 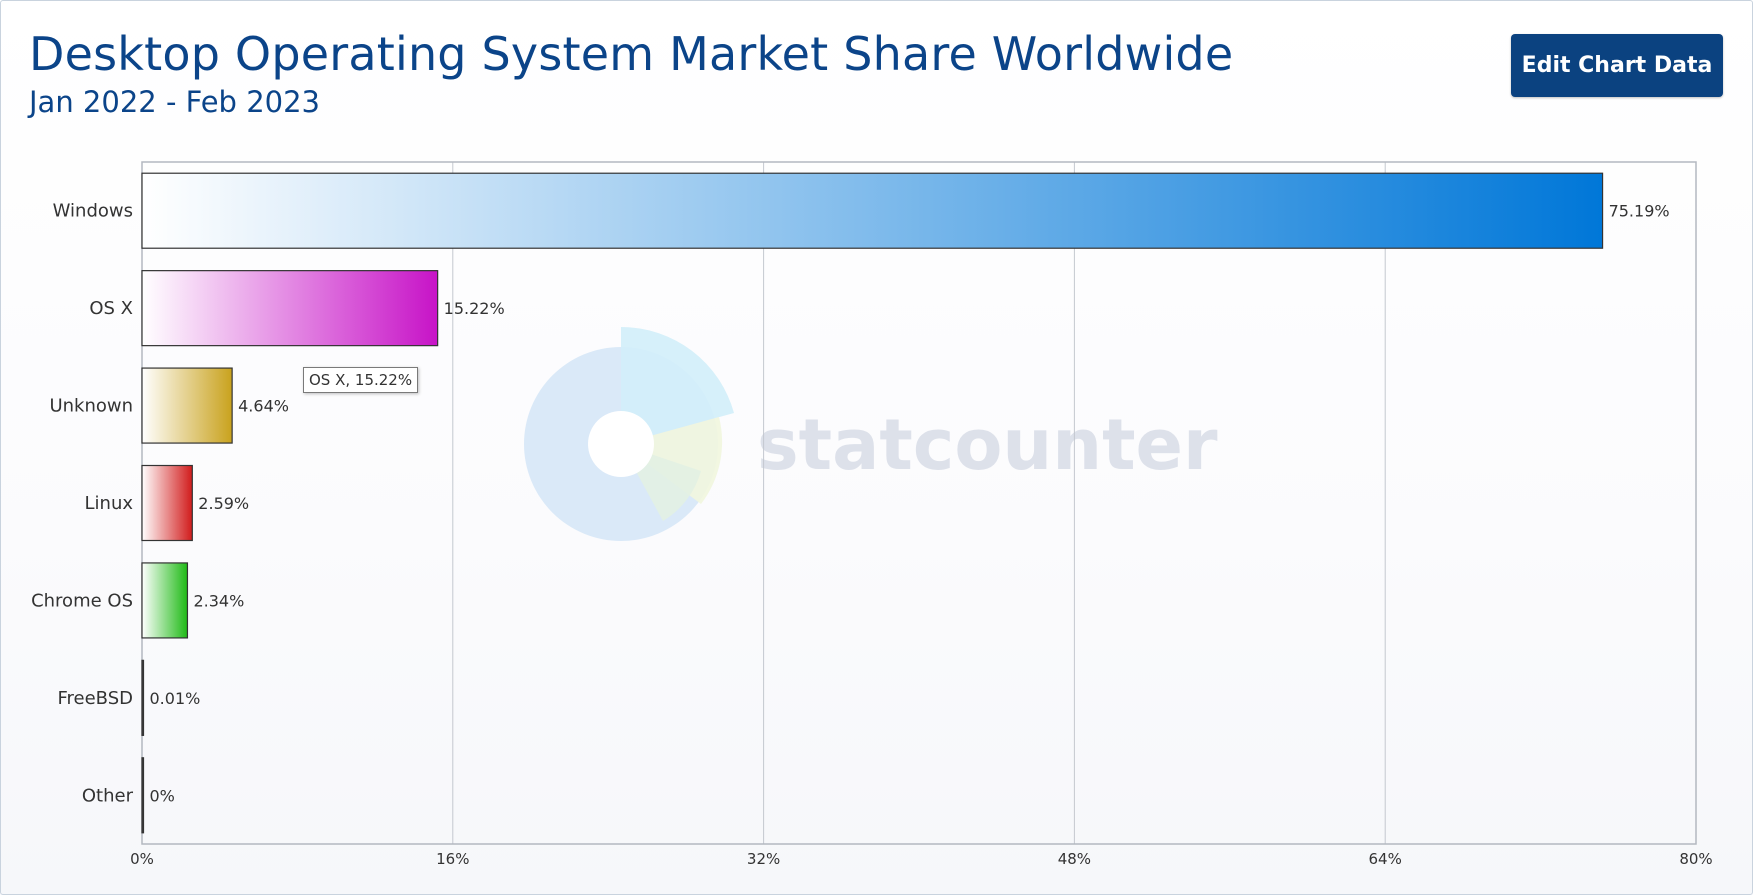 What do you see at coordinates (167, 503) in the screenshot?
I see `bar-linux` at bounding box center [167, 503].